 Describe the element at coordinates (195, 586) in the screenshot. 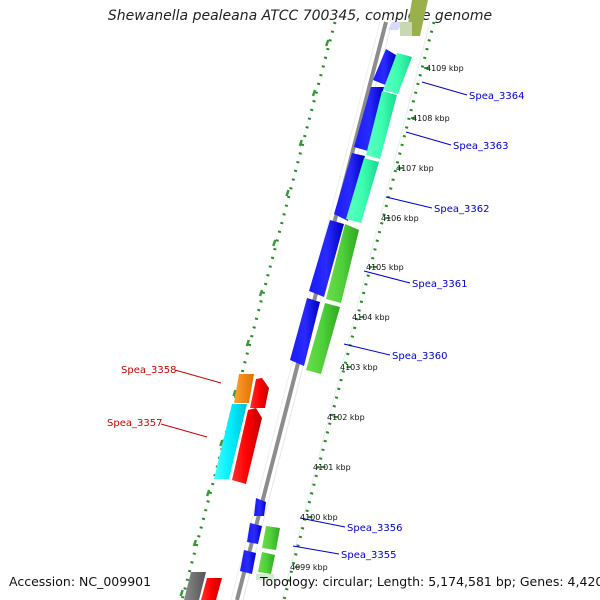

I see `gene-arrow-gray` at that location.